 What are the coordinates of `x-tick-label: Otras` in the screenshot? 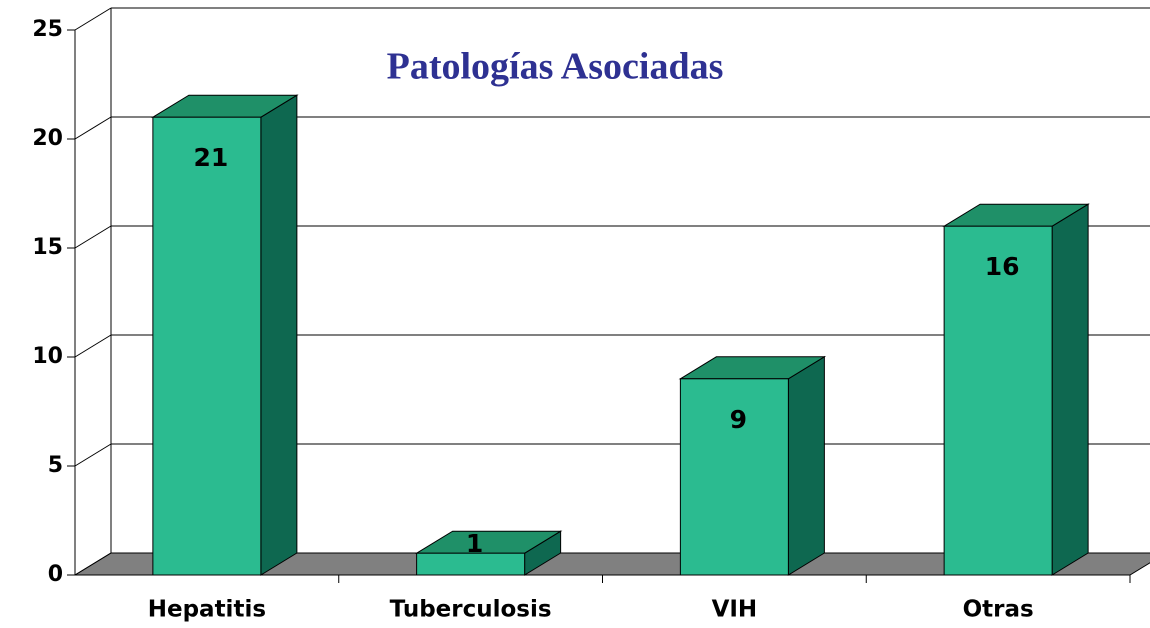 It's located at (998, 610).